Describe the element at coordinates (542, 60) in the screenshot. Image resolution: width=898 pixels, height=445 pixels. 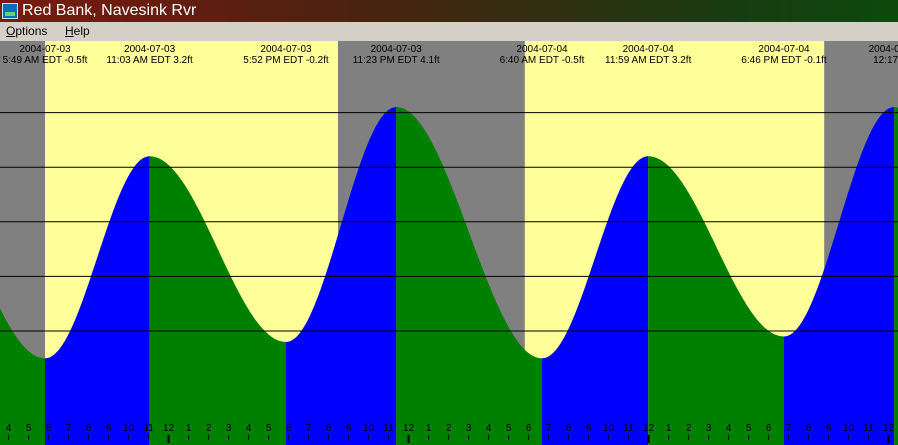
I see `tide-time-label: 6:40 AM EDT -0.5ft` at that location.